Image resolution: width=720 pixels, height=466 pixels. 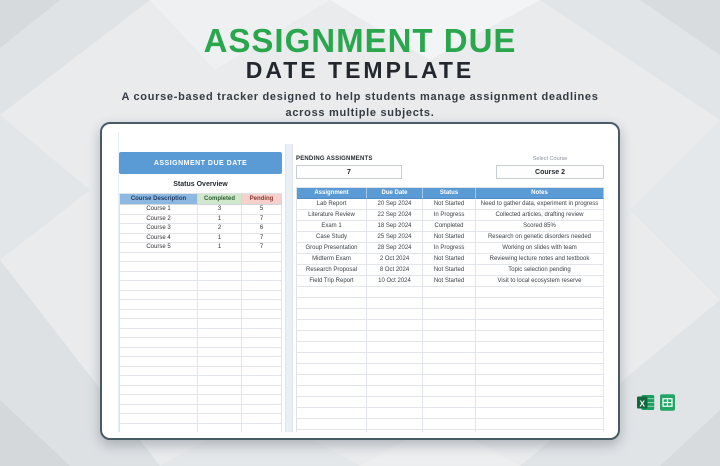 I want to click on sheet-title-banner: ASSIGNMENT DUE DATE, so click(x=200, y=163).